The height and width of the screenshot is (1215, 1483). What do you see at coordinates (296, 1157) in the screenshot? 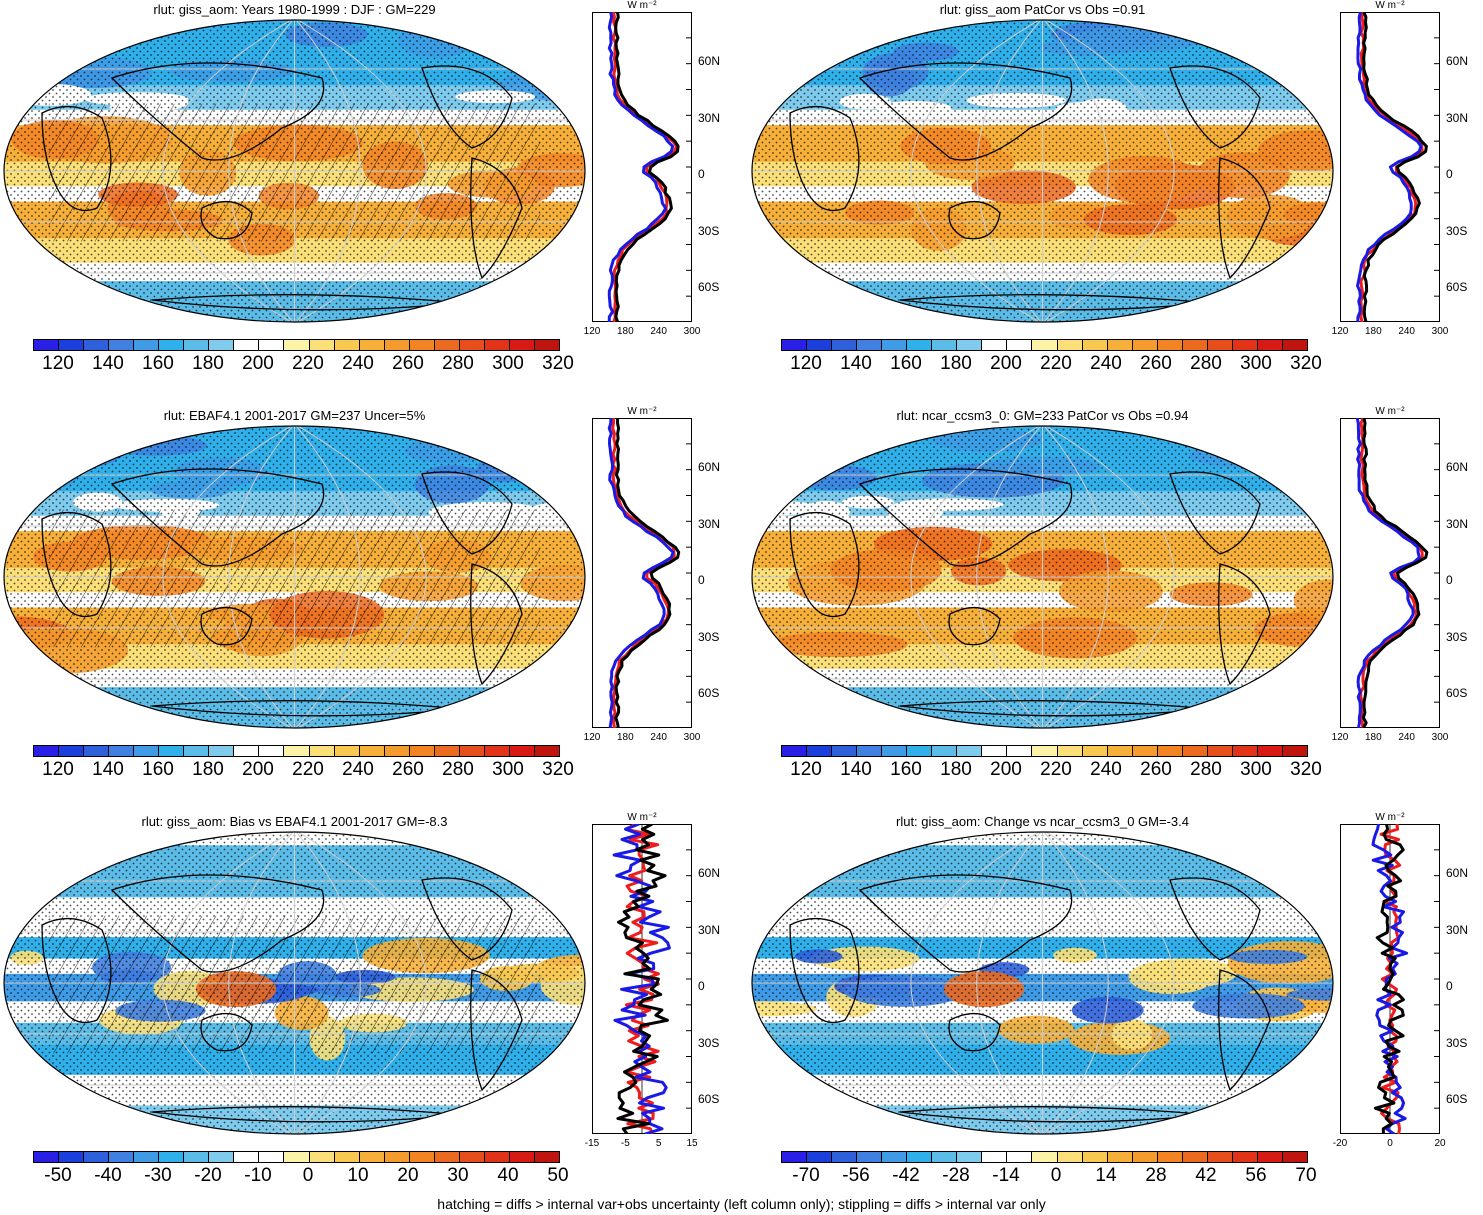
I see `colorbar` at bounding box center [296, 1157].